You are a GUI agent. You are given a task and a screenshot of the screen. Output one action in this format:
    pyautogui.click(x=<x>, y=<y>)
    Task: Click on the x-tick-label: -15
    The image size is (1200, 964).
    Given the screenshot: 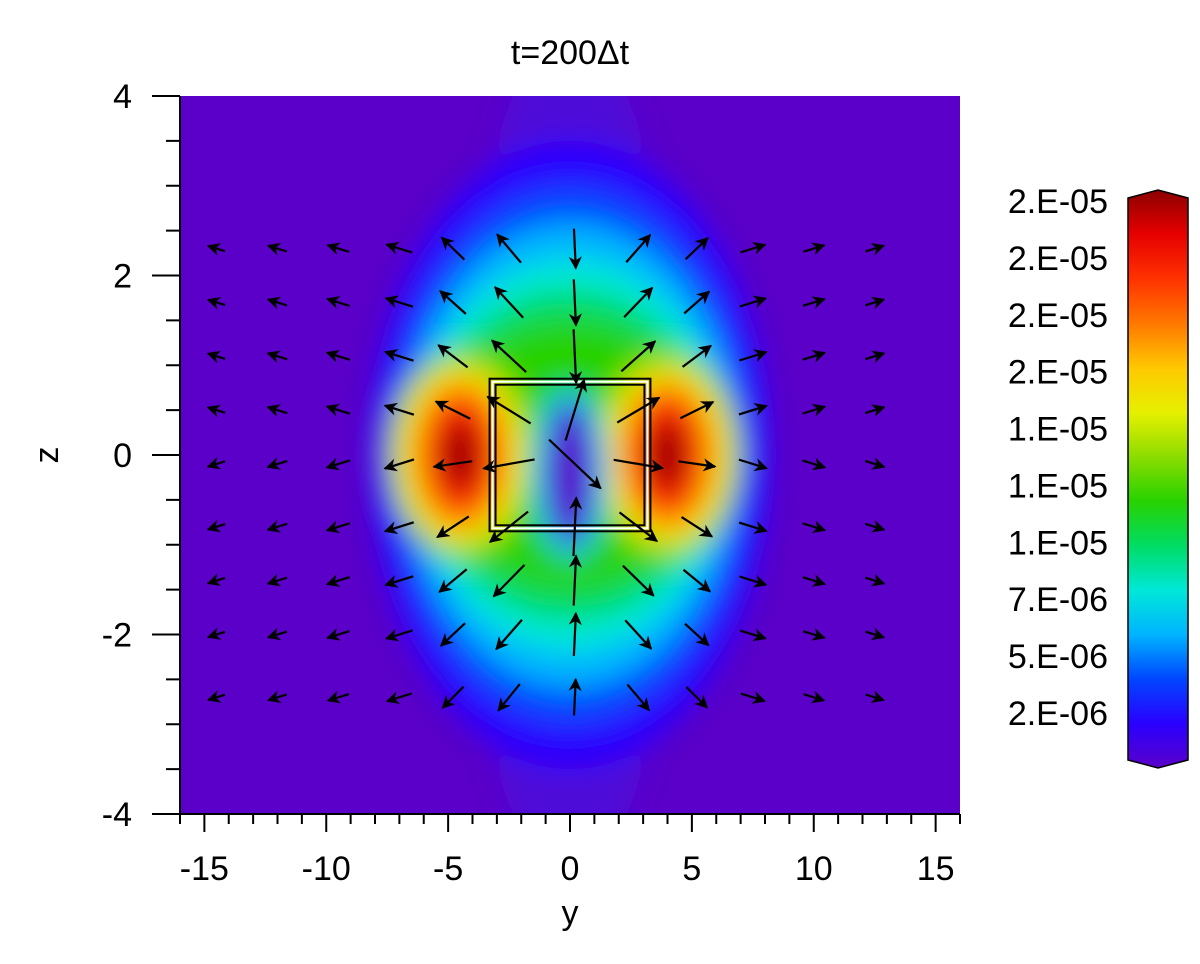 What is the action you would take?
    pyautogui.click(x=204, y=869)
    